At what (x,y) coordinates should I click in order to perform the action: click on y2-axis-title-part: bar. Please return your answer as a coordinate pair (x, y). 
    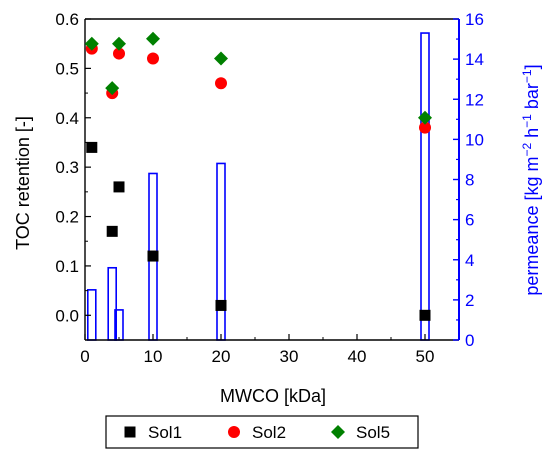
    Looking at the image, I should click on (532, 98).